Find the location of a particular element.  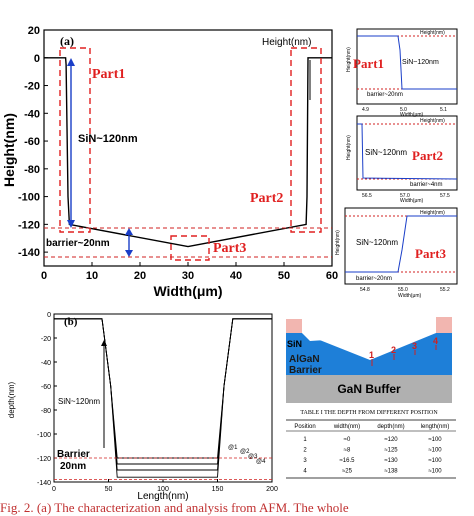

panel-b-probe-4: @4 is located at coordinates (261, 462).